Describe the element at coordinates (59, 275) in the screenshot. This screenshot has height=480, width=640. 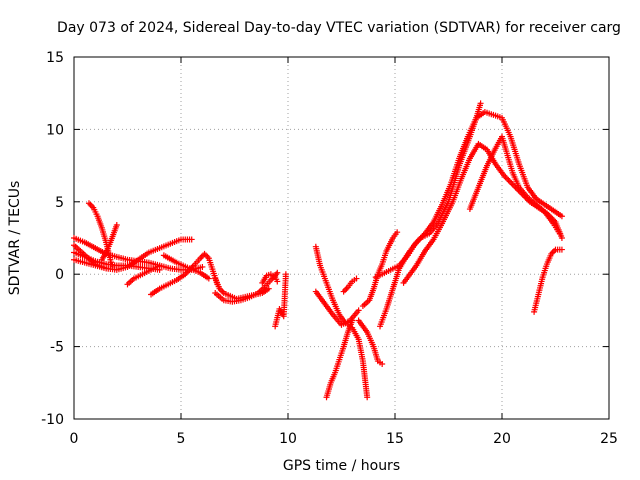
I see `y-tick-label: 0` at that location.